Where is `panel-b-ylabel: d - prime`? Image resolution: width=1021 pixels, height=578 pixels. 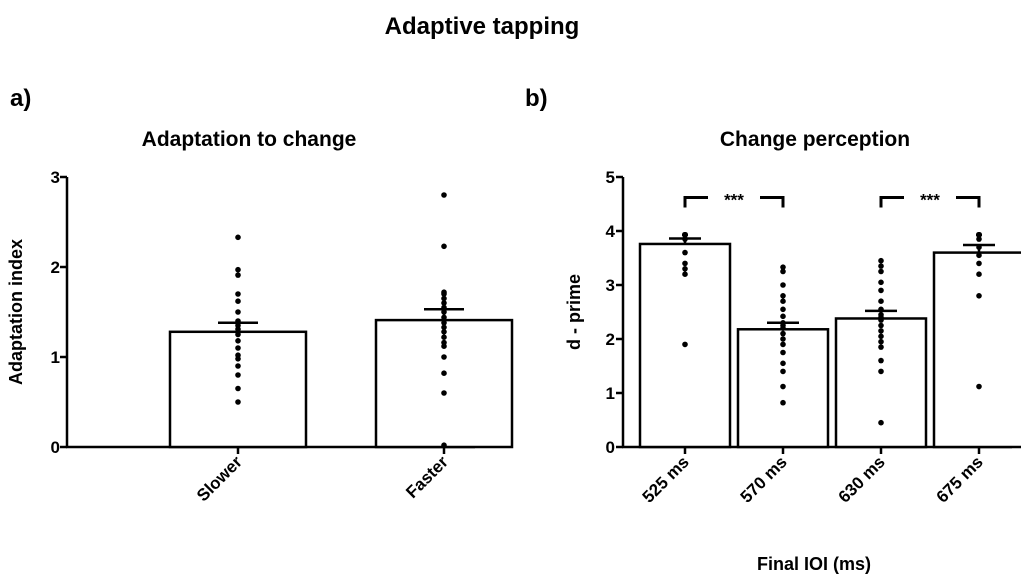 panel-b-ylabel: d - prime is located at coordinates (574, 312).